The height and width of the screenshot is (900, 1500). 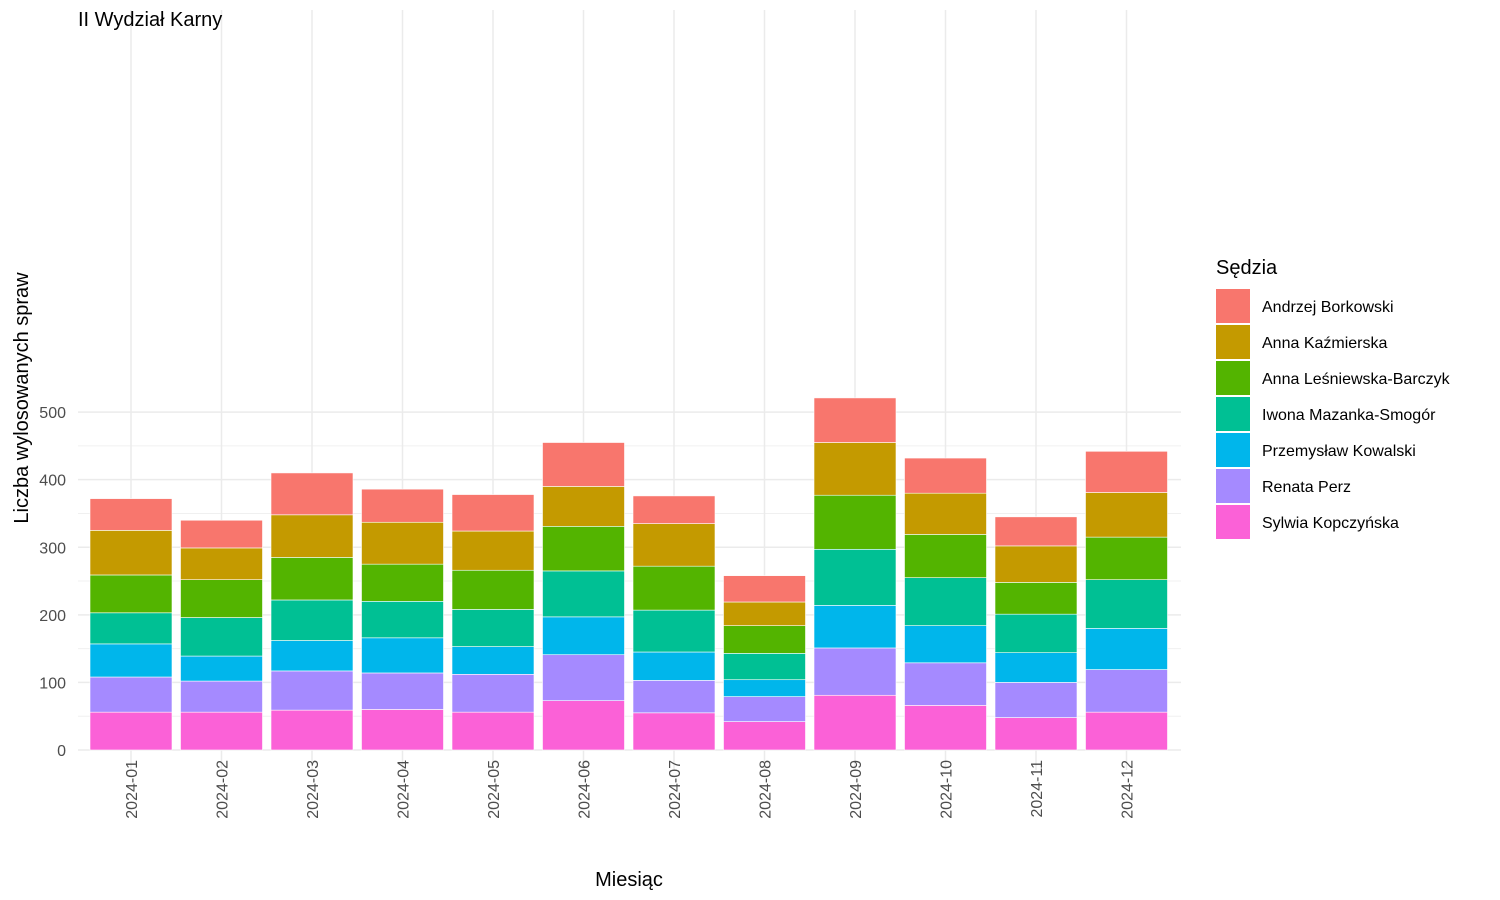 What do you see at coordinates (52, 582) in the screenshot?
I see `y-tick-labels: 0 100 200 300 400 500` at bounding box center [52, 582].